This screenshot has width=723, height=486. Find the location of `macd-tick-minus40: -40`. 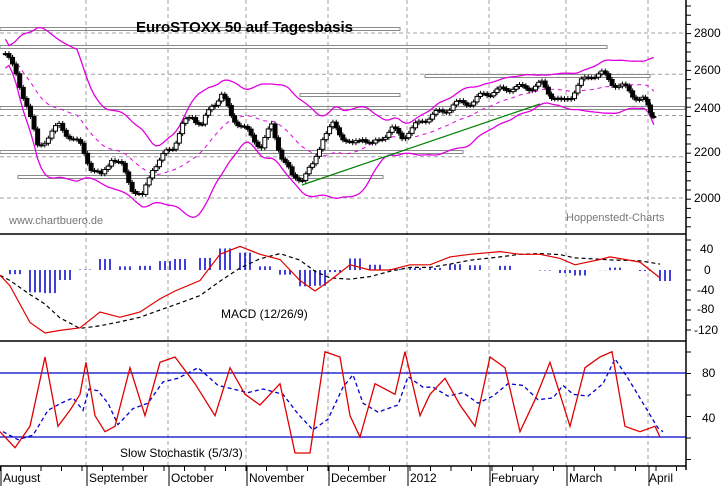

macd-tick-minus40: -40 is located at coordinates (706, 290).